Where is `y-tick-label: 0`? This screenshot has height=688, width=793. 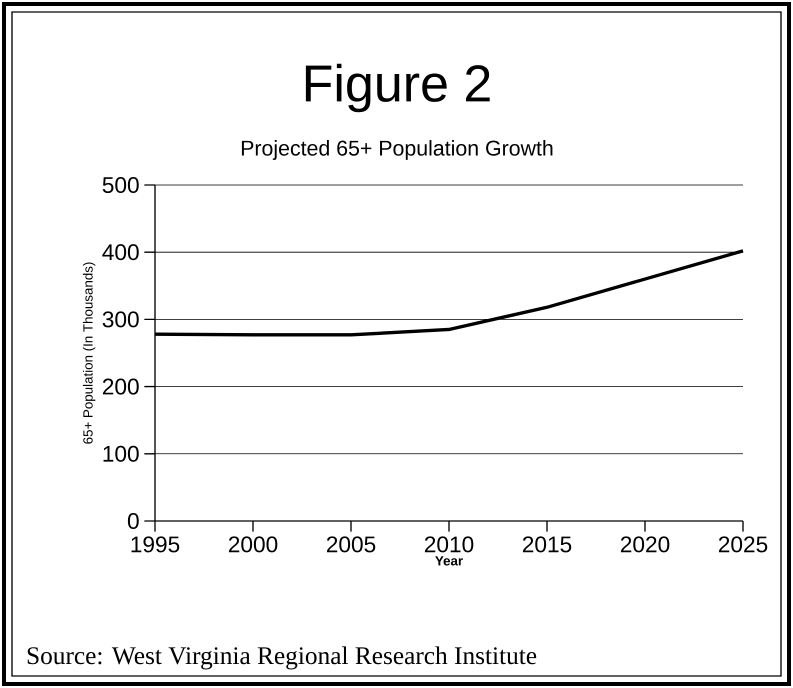 y-tick-label: 0 is located at coordinates (133, 521).